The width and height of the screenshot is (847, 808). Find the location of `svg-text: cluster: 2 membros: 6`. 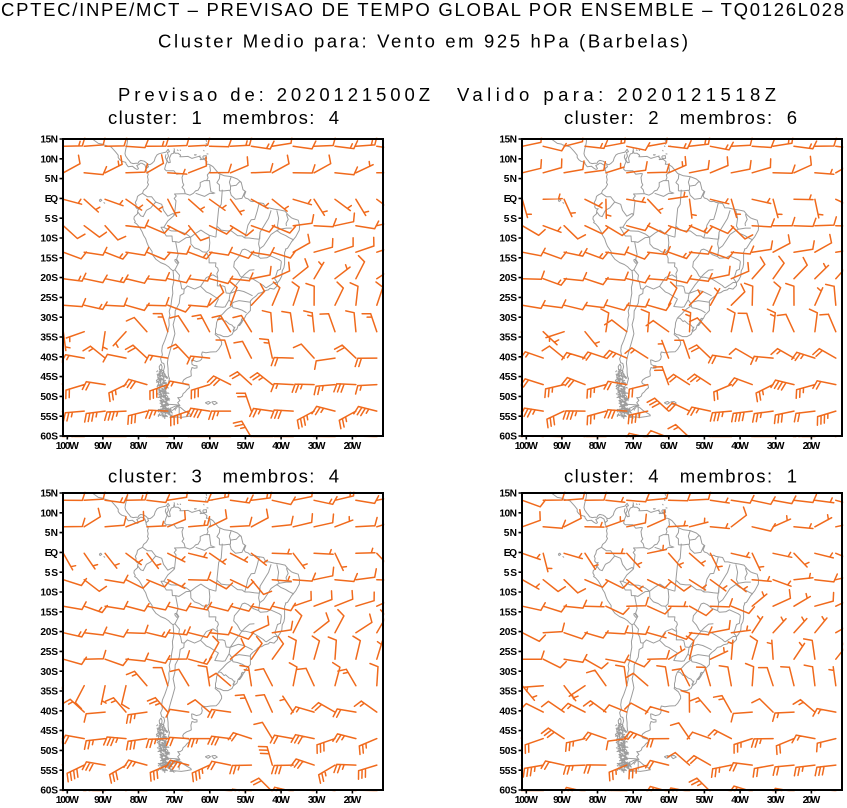

svg-text: cluster: 2 membros: 6 is located at coordinates (680, 117).